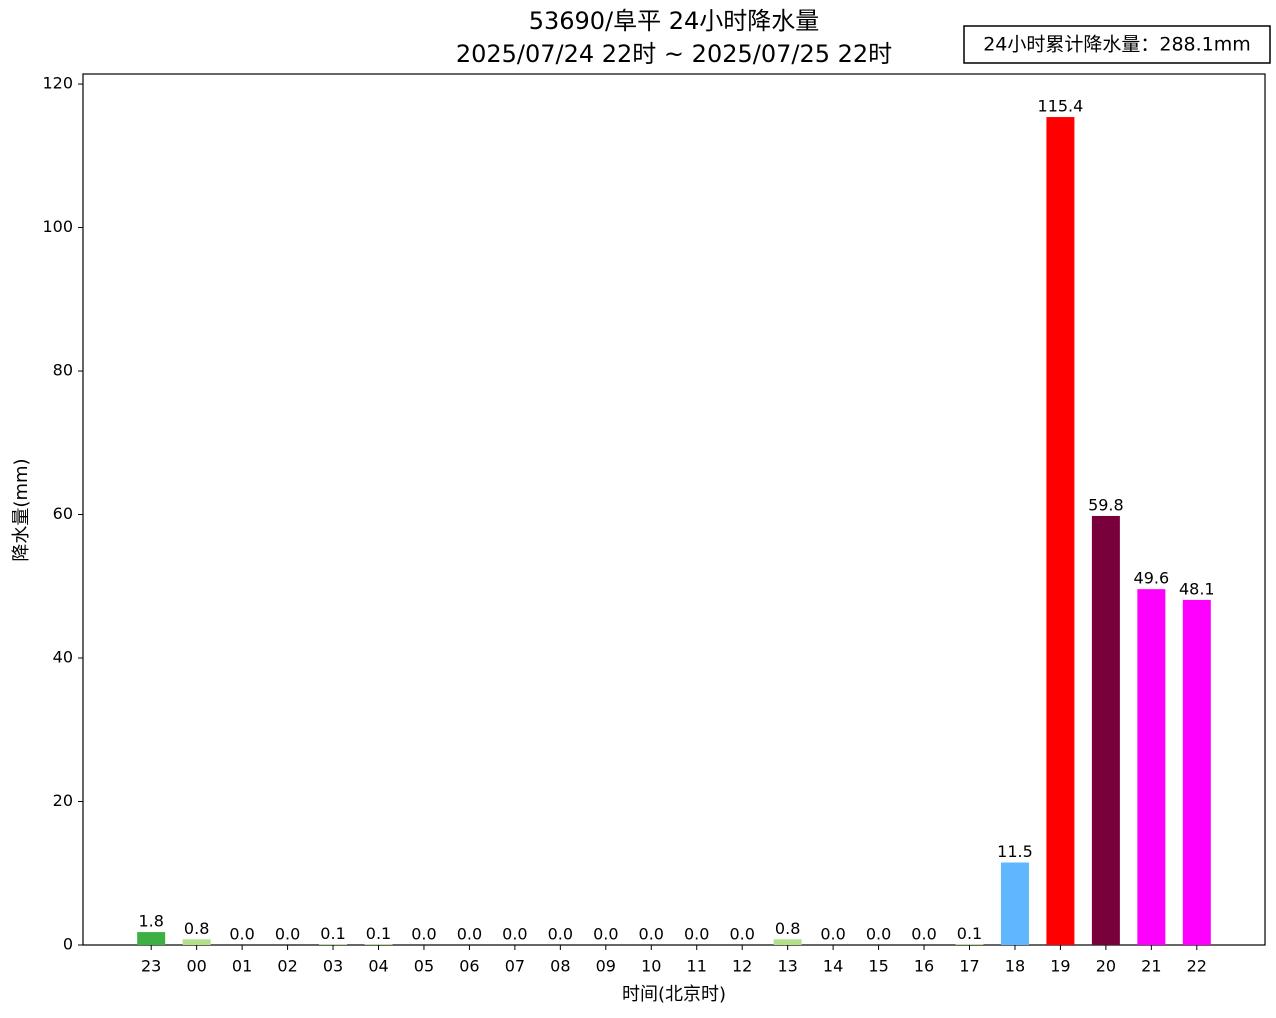  What do you see at coordinates (469, 966) in the screenshot?
I see `x-tick-label: 06` at bounding box center [469, 966].